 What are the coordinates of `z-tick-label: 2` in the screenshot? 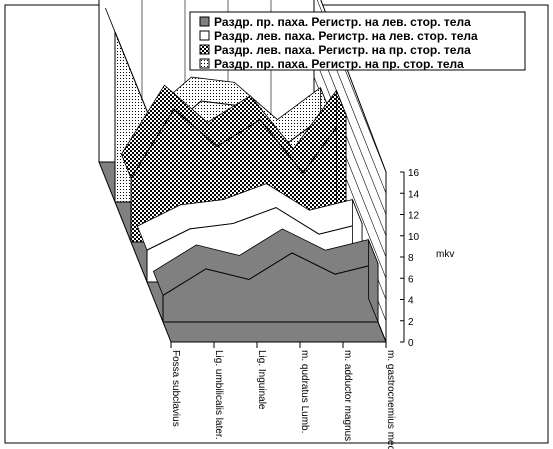 It's located at (411, 322).